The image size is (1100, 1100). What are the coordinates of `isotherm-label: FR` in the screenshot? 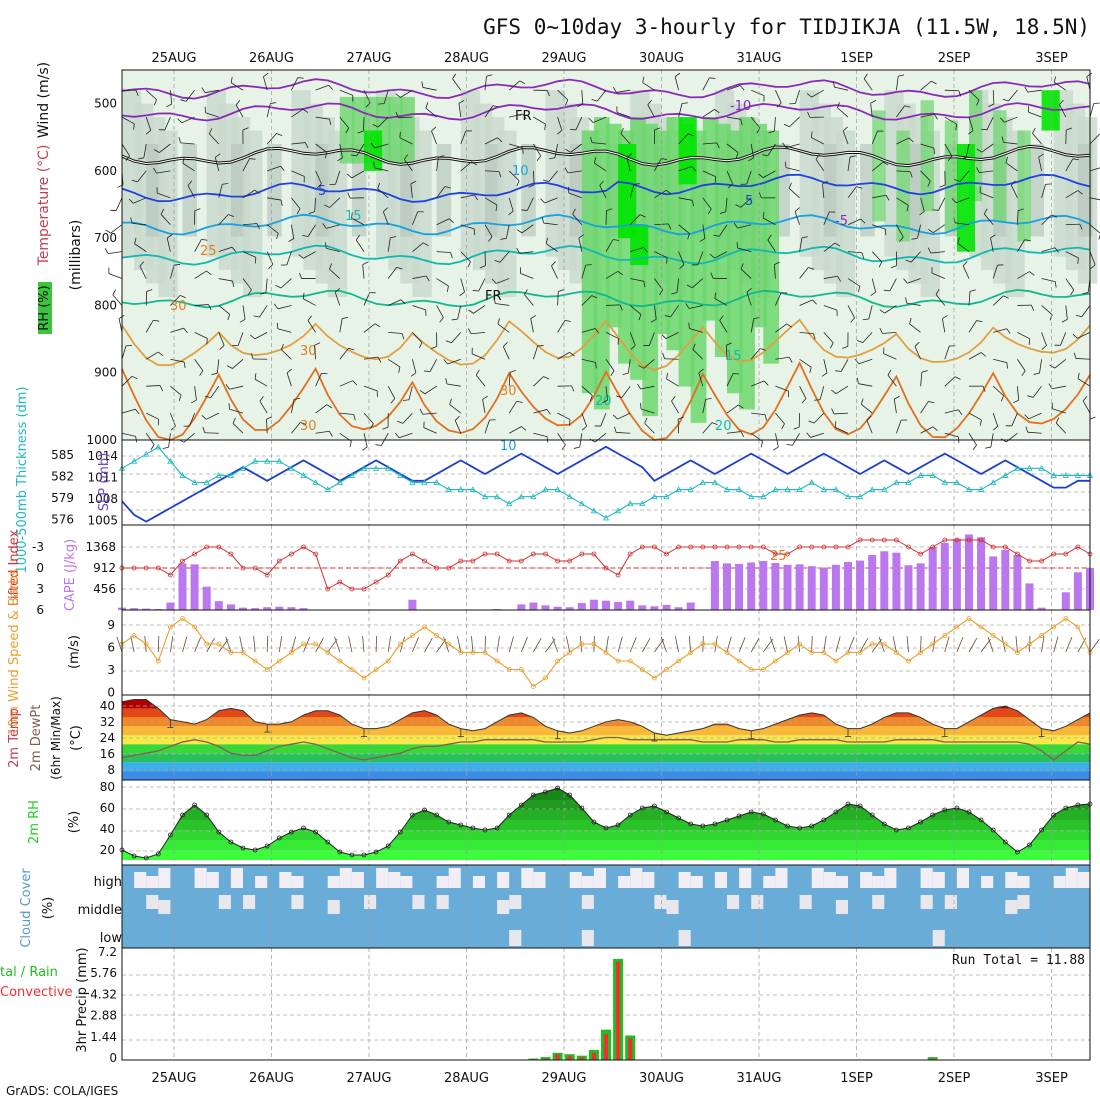 It's located at (523, 116).